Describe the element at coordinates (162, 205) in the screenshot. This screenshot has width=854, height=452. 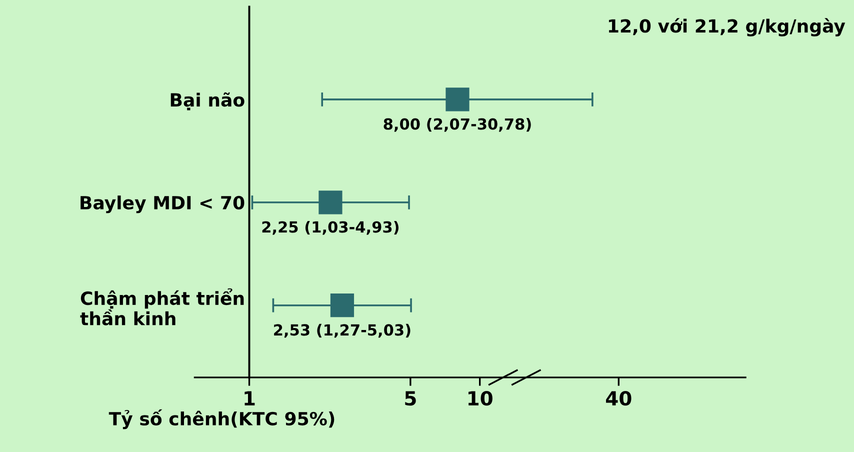
I see `y-tick-label: Bayley MDI < 70` at that location.